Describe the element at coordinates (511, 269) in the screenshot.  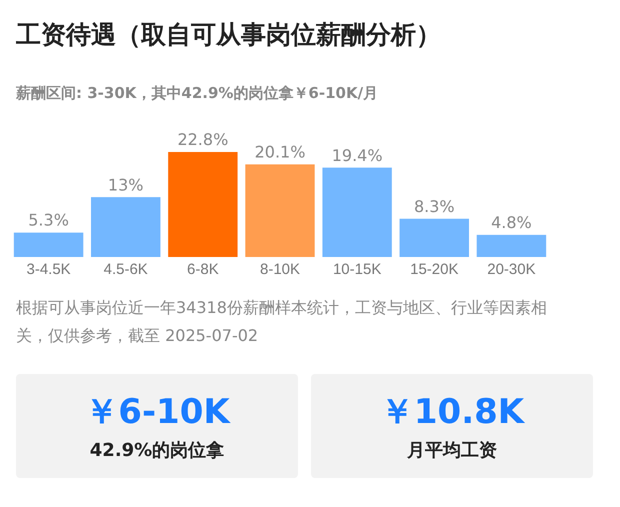
I see `x-tick-label: 20-30K` at that location.